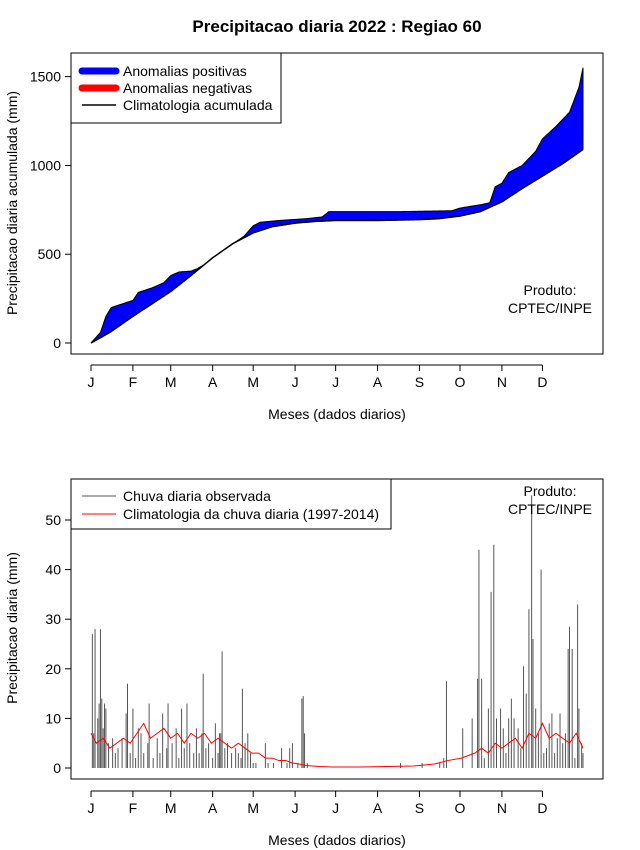  What do you see at coordinates (53, 520) in the screenshot?
I see `y-tick-label: 50` at bounding box center [53, 520].